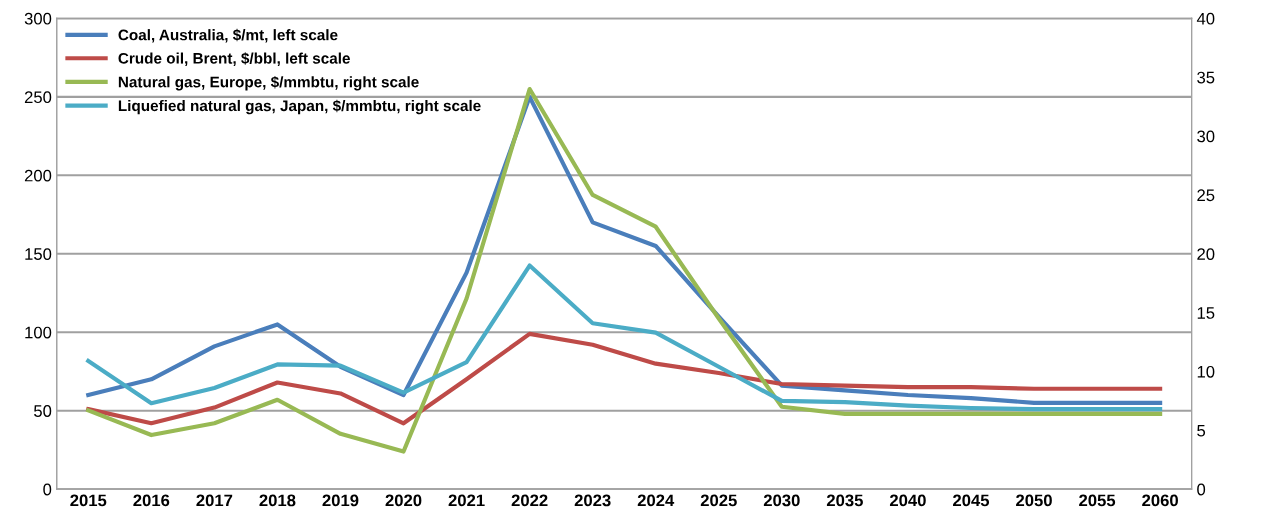  What do you see at coordinates (466, 500) in the screenshot?
I see `x-tick-label: 2021` at bounding box center [466, 500].